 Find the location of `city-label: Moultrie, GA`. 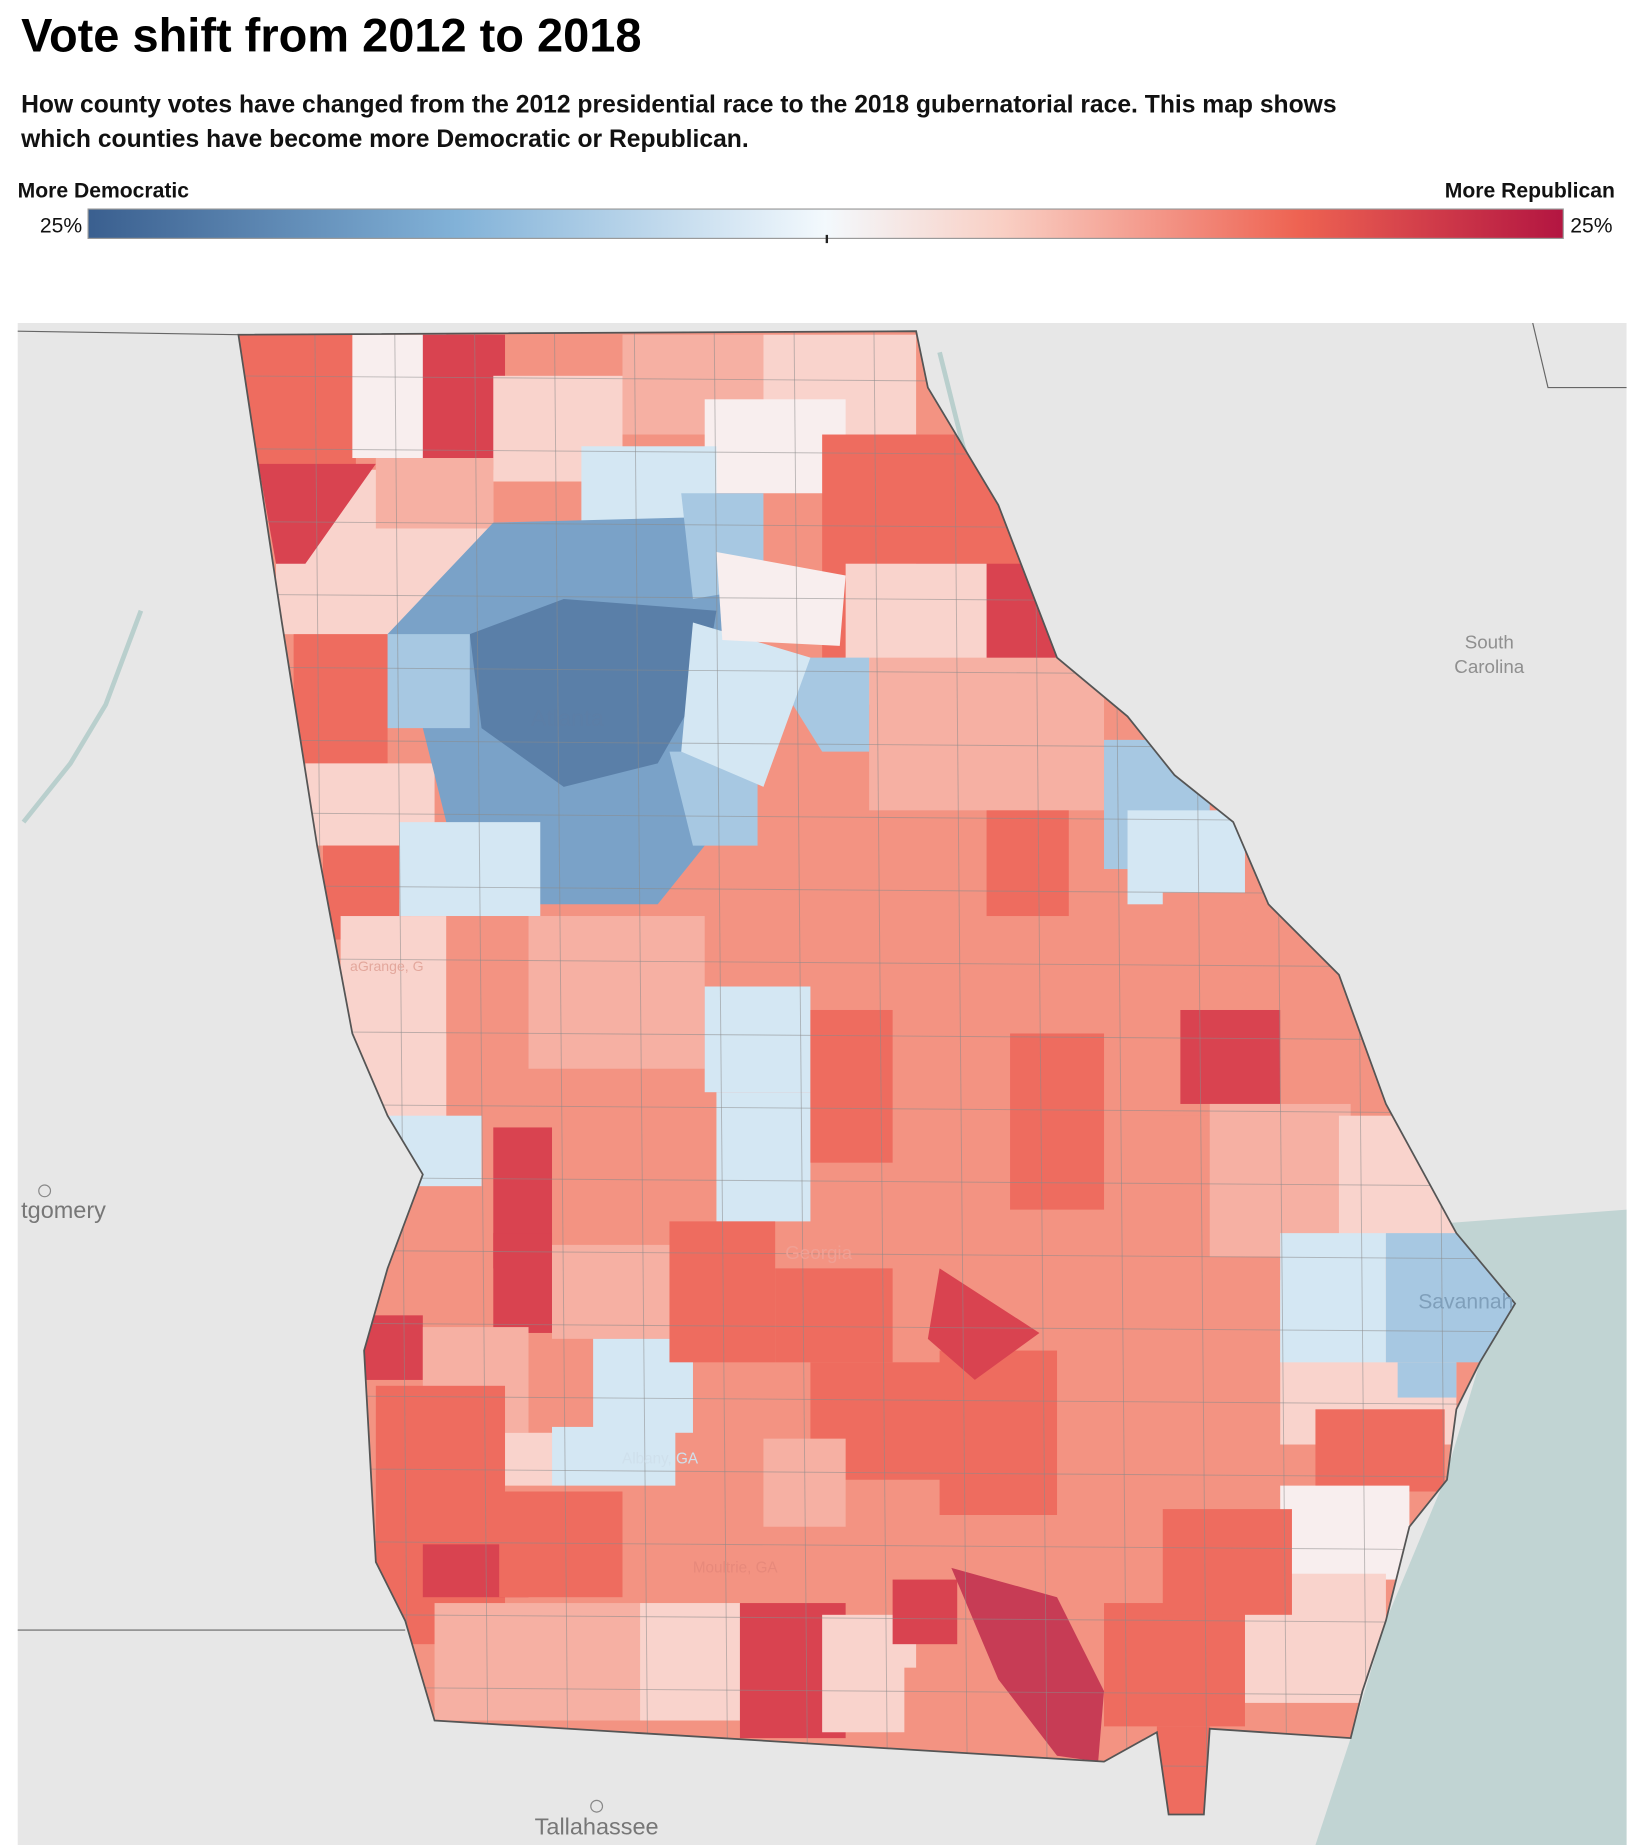

city-label: Moultrie, GA is located at coordinates (736, 1568).